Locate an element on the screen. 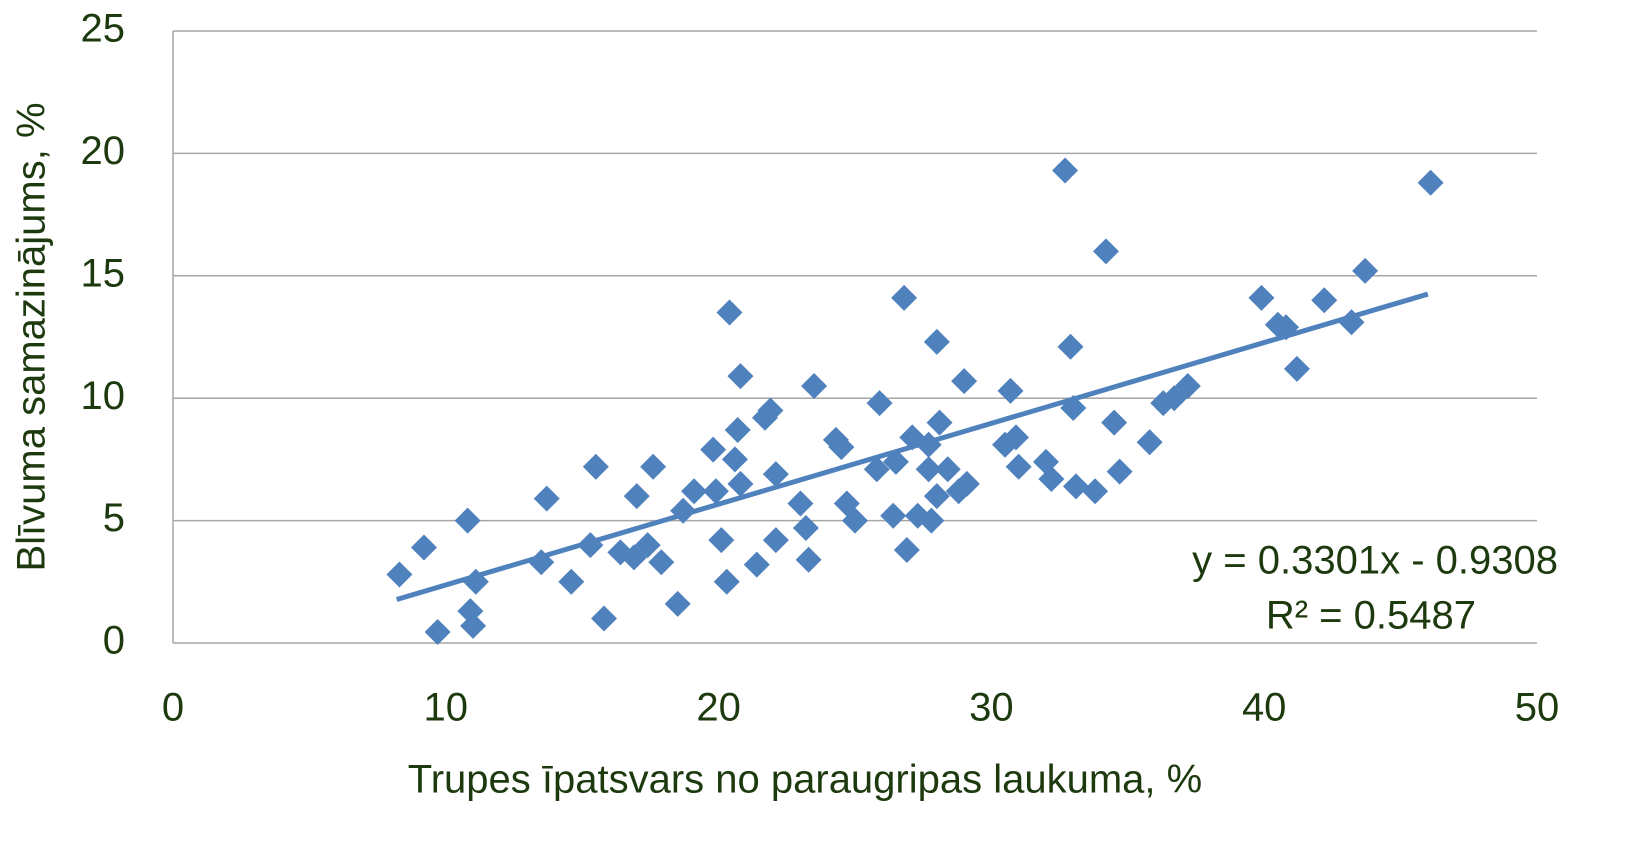 The image size is (1644, 846). y-axis-label: Blīvuma samazinājums, % is located at coordinates (32, 336).